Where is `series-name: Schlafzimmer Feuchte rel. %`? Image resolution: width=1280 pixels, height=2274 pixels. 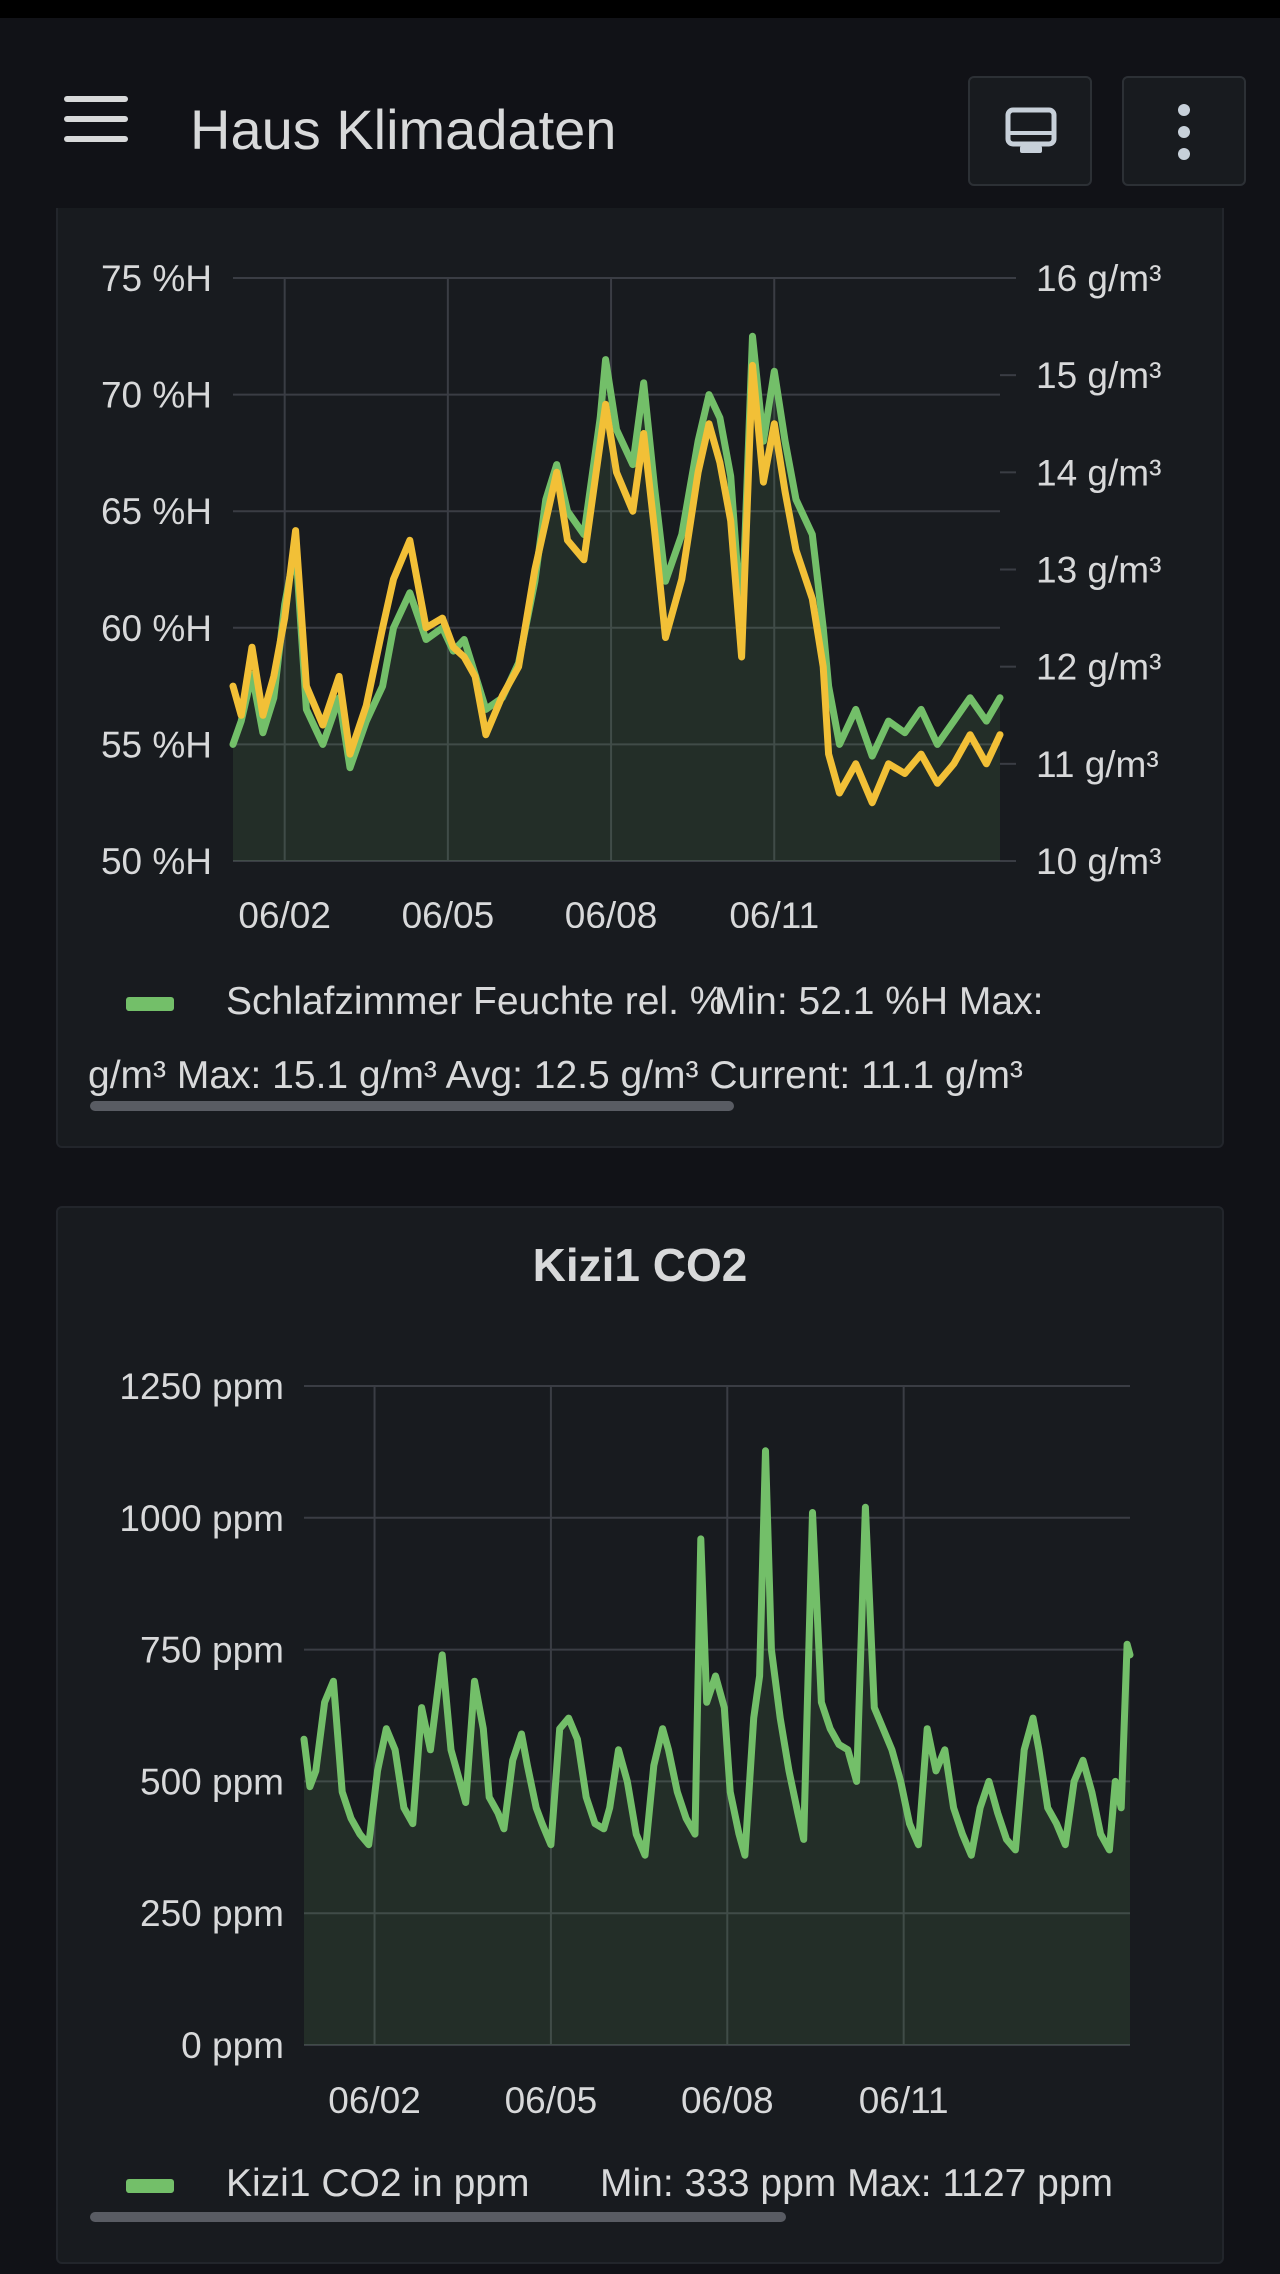 series-name: Schlafzimmer Feuchte rel. % is located at coordinates (475, 1001).